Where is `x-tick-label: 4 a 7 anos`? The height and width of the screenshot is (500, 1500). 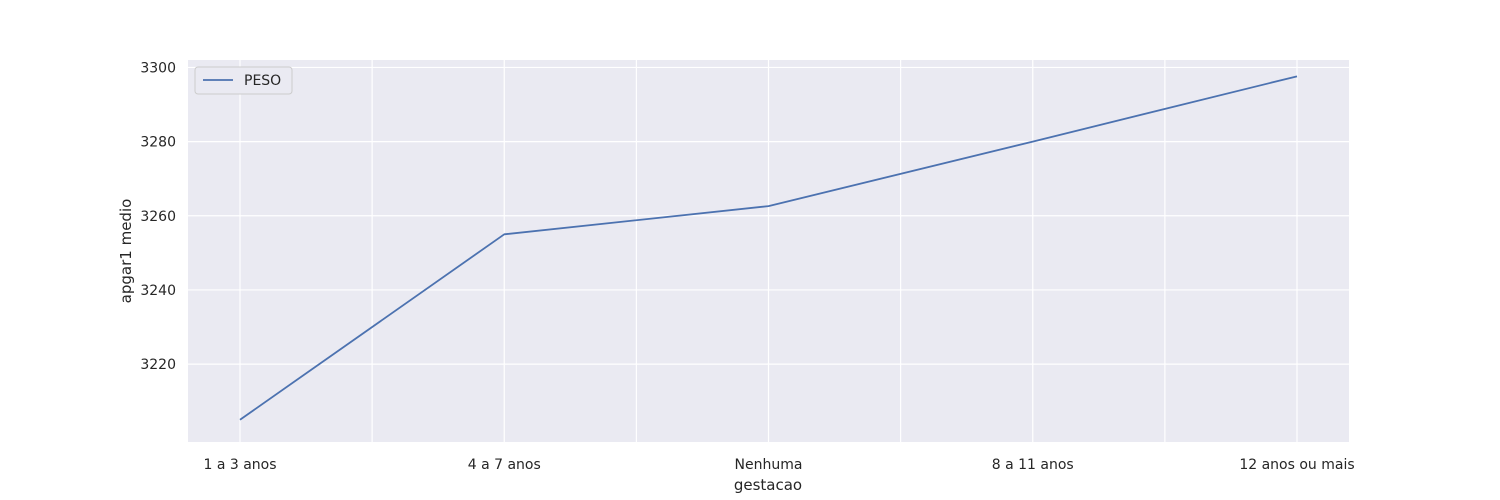
x-tick-label: 4 a 7 anos is located at coordinates (504, 465).